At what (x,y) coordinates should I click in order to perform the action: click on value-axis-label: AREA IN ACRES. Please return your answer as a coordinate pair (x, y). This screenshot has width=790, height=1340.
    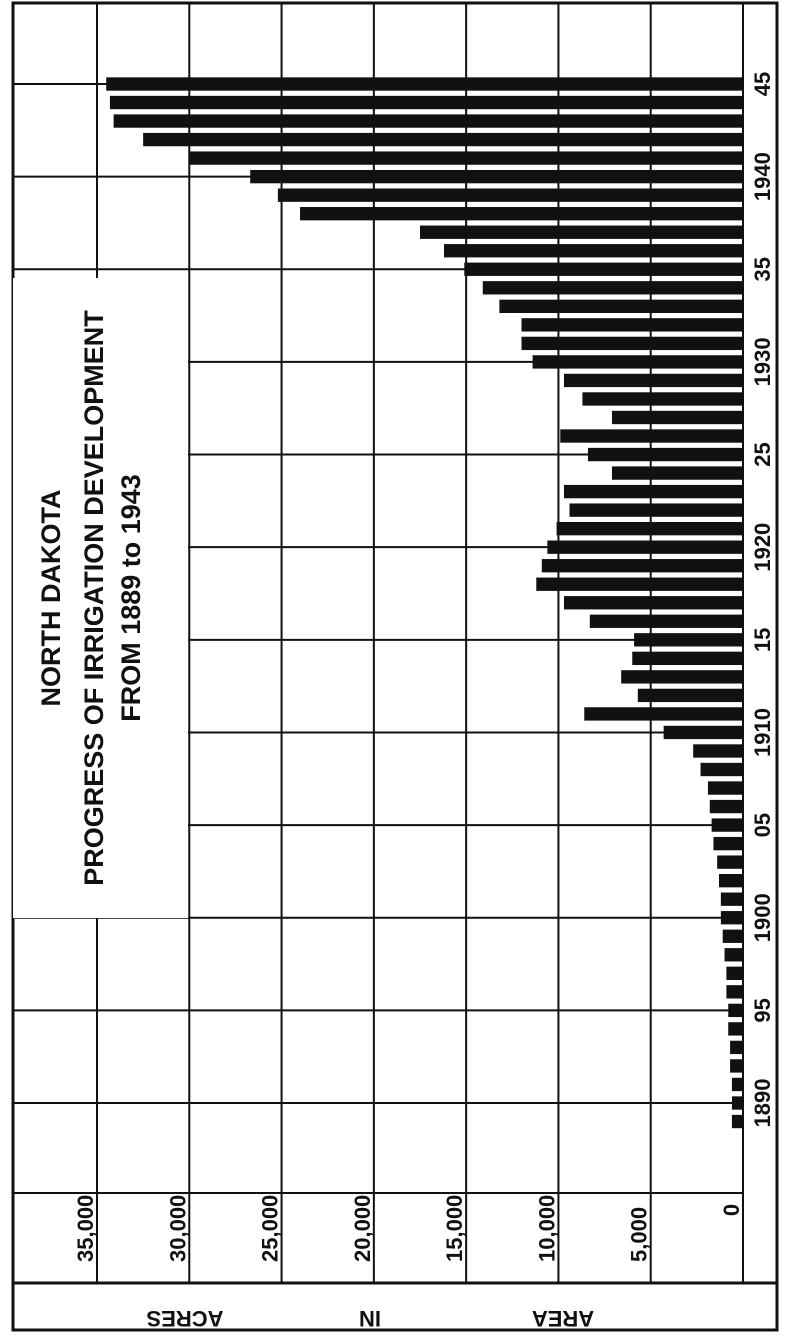
    Looking at the image, I should click on (370, 1318).